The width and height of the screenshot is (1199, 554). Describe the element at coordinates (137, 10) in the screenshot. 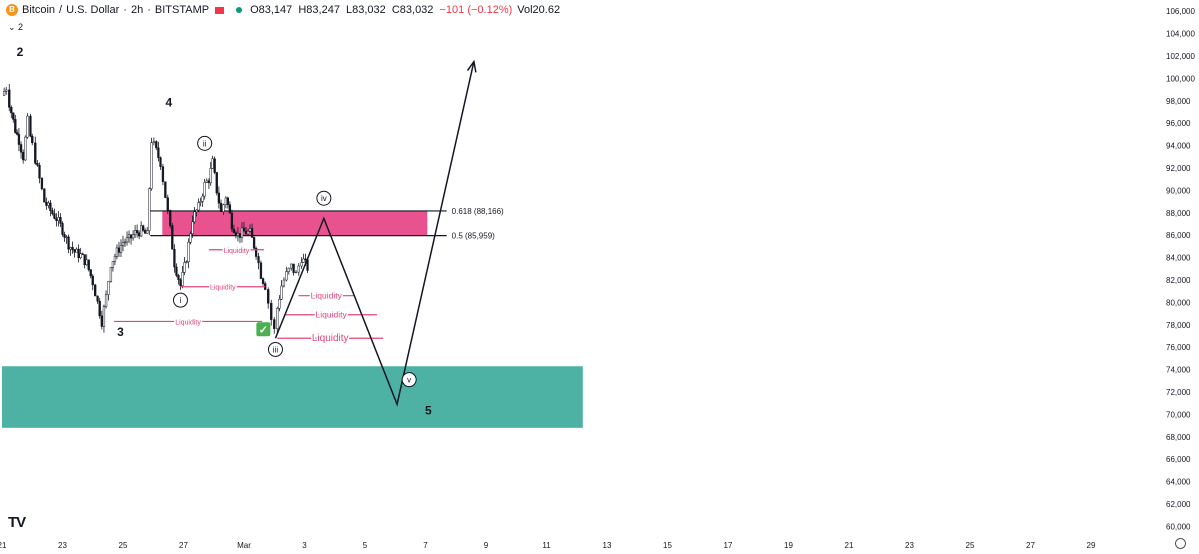

I see `interval-label: 2h` at that location.